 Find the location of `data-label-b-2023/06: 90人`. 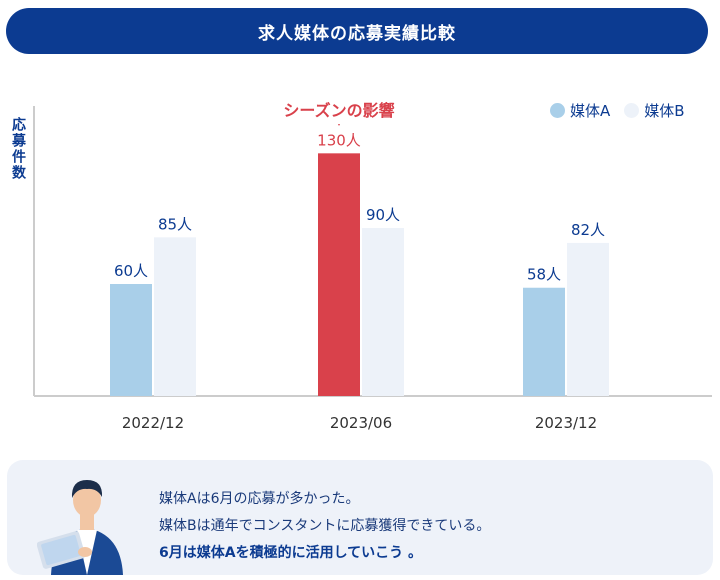

data-label-b-2023/06: 90人 is located at coordinates (383, 215).